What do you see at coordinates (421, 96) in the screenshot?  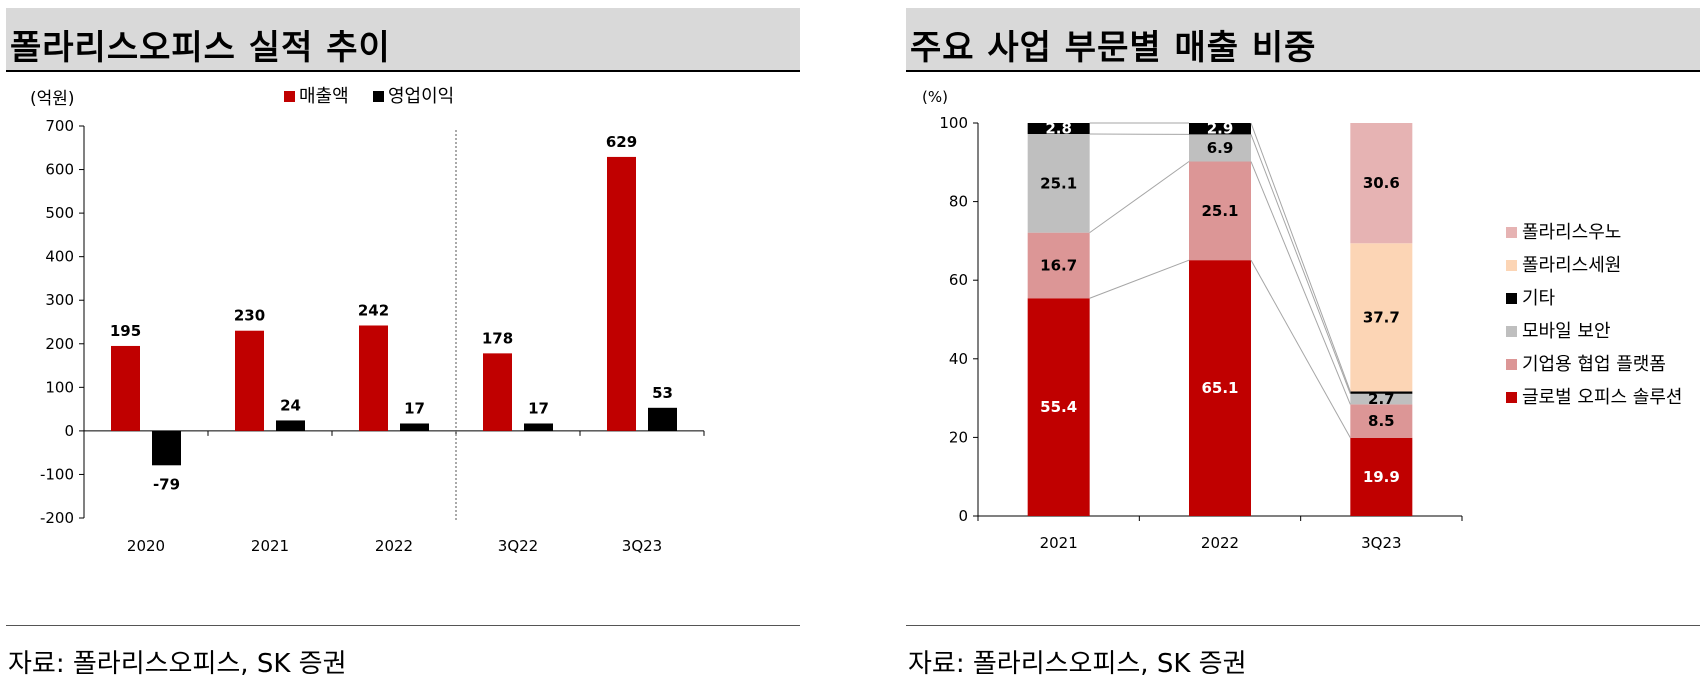 I see `left-legend-label-1: 영업이익` at bounding box center [421, 96].